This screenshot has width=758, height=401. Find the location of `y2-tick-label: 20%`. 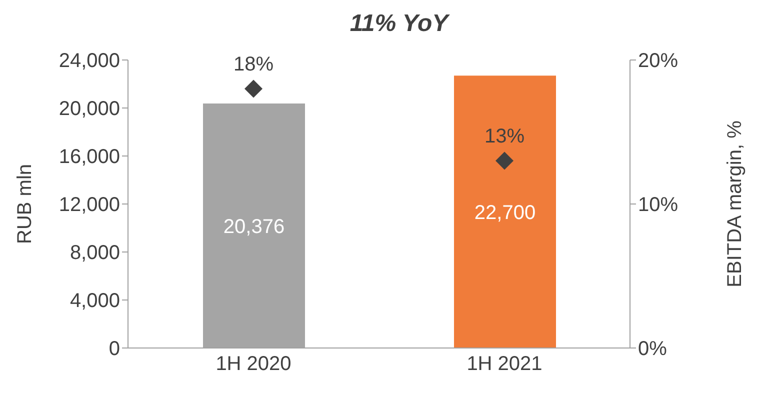

y2-tick-label: 20% is located at coordinates (658, 61).